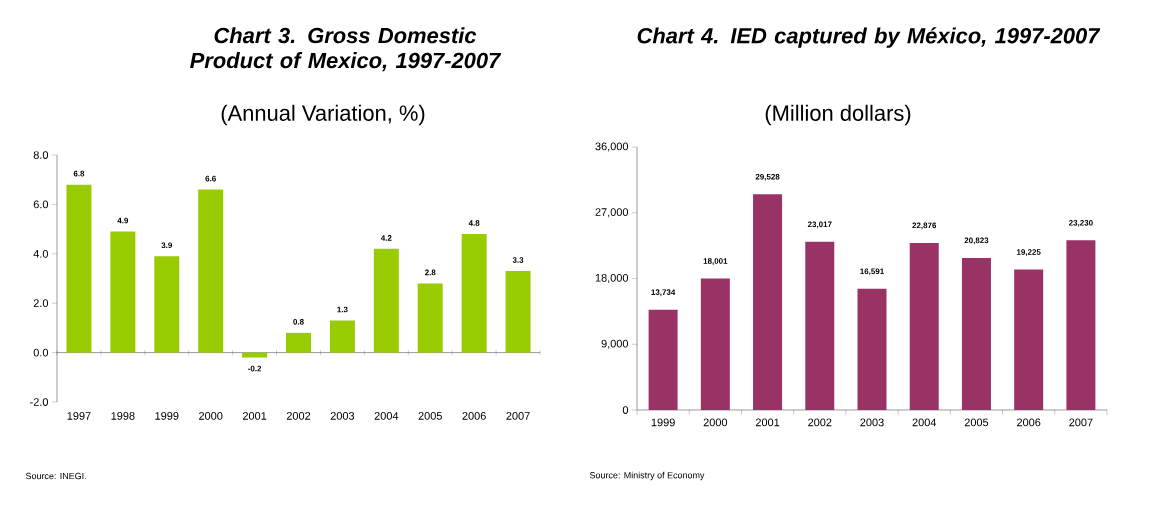 Image resolution: width=1154 pixels, height=527 pixels. I want to click on chart-title: Chart 4. IED captured by México, 1997-2007, so click(869, 37).